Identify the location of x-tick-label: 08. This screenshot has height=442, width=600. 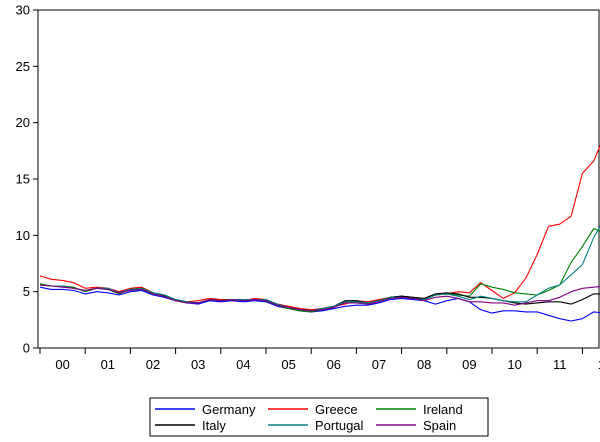
(424, 364).